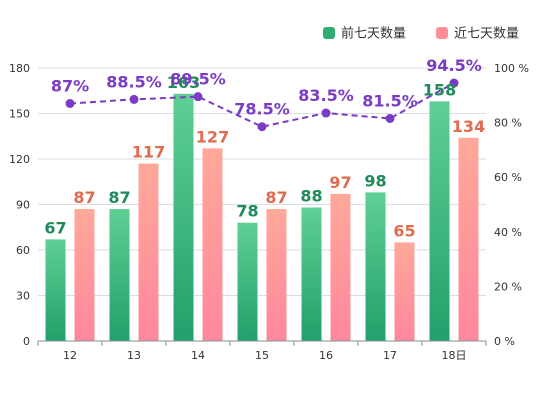 This screenshot has height=420, width=550. Describe the element at coordinates (390, 101) in the screenshot. I see `line-point-label: 81.5%` at that location.